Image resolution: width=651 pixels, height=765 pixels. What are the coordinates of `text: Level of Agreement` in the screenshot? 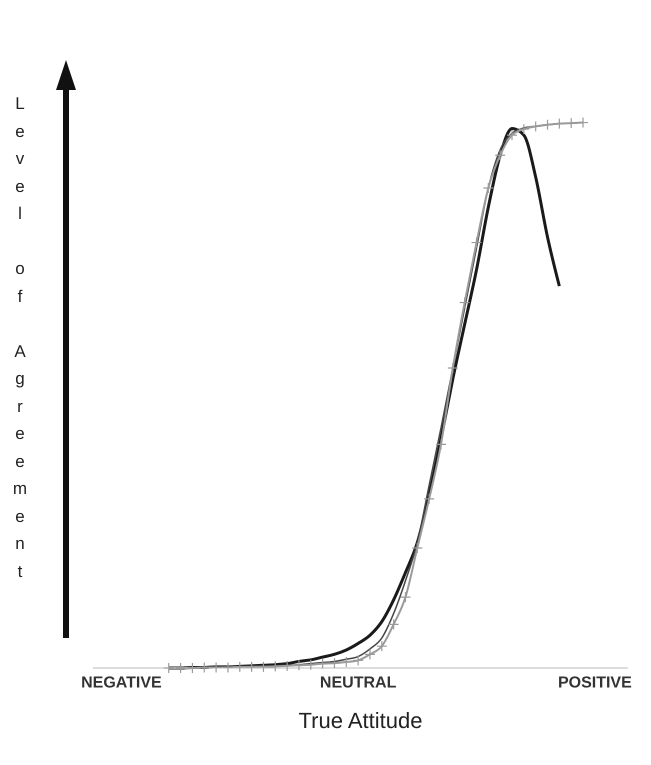 It's located at (20, 337).